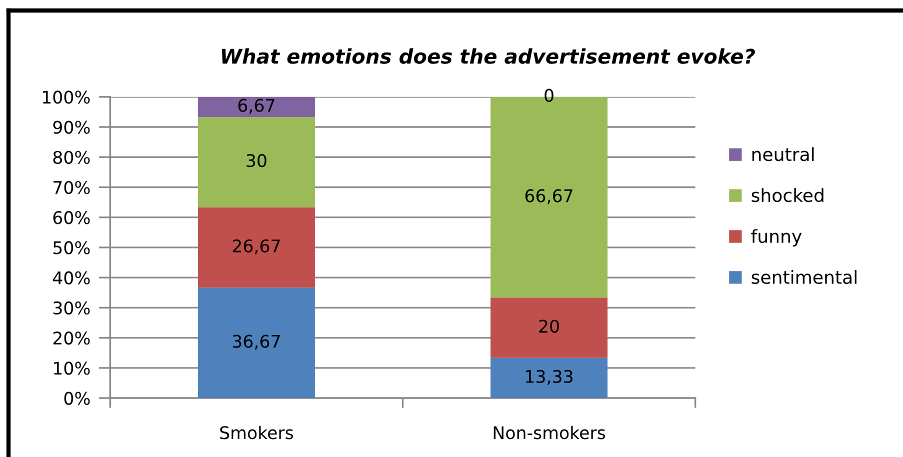 The image size is (903, 457). Describe the element at coordinates (257, 433) in the screenshot. I see `x-tick-label: Smokers` at that location.